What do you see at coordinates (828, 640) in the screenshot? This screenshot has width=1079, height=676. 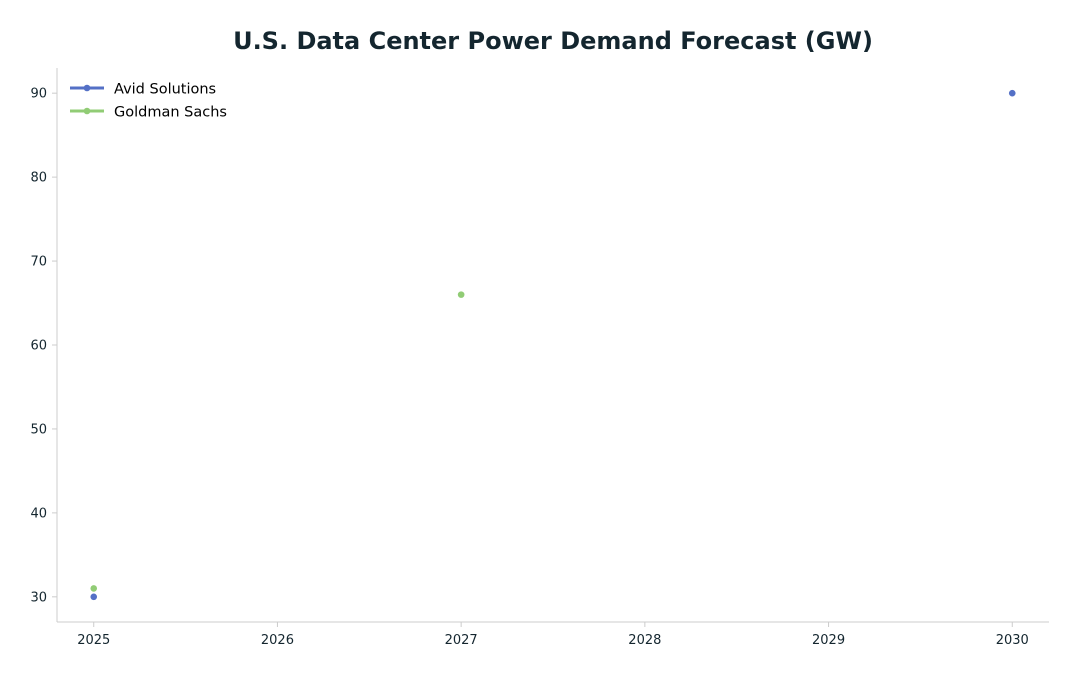 I see `x-tick-label: 2029` at bounding box center [828, 640].